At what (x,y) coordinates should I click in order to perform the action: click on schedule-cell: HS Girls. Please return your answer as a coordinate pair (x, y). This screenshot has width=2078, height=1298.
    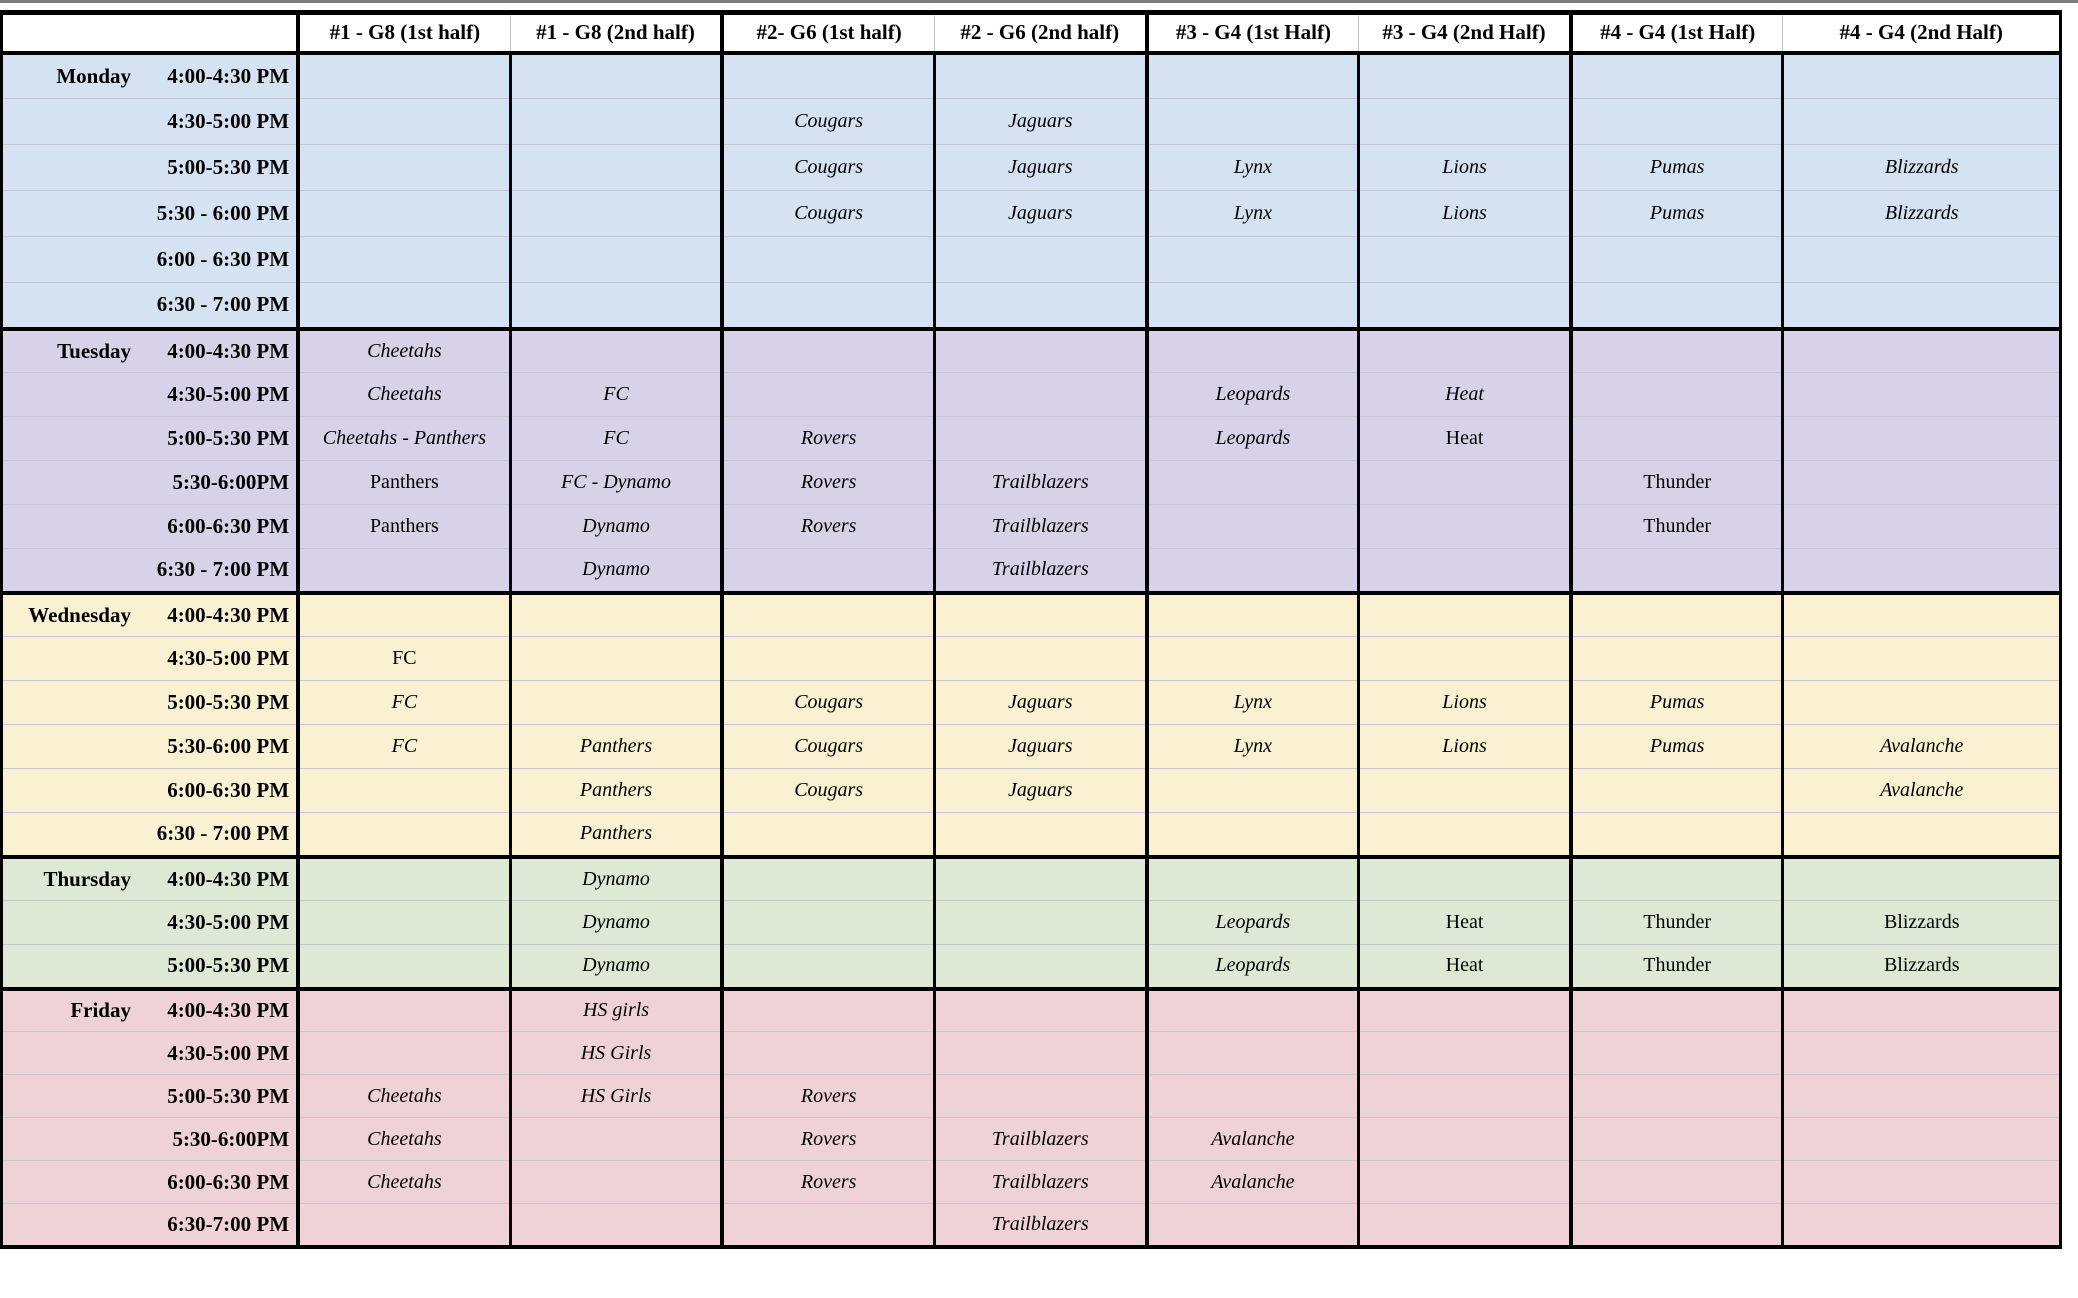
    Looking at the image, I should click on (615, 1053).